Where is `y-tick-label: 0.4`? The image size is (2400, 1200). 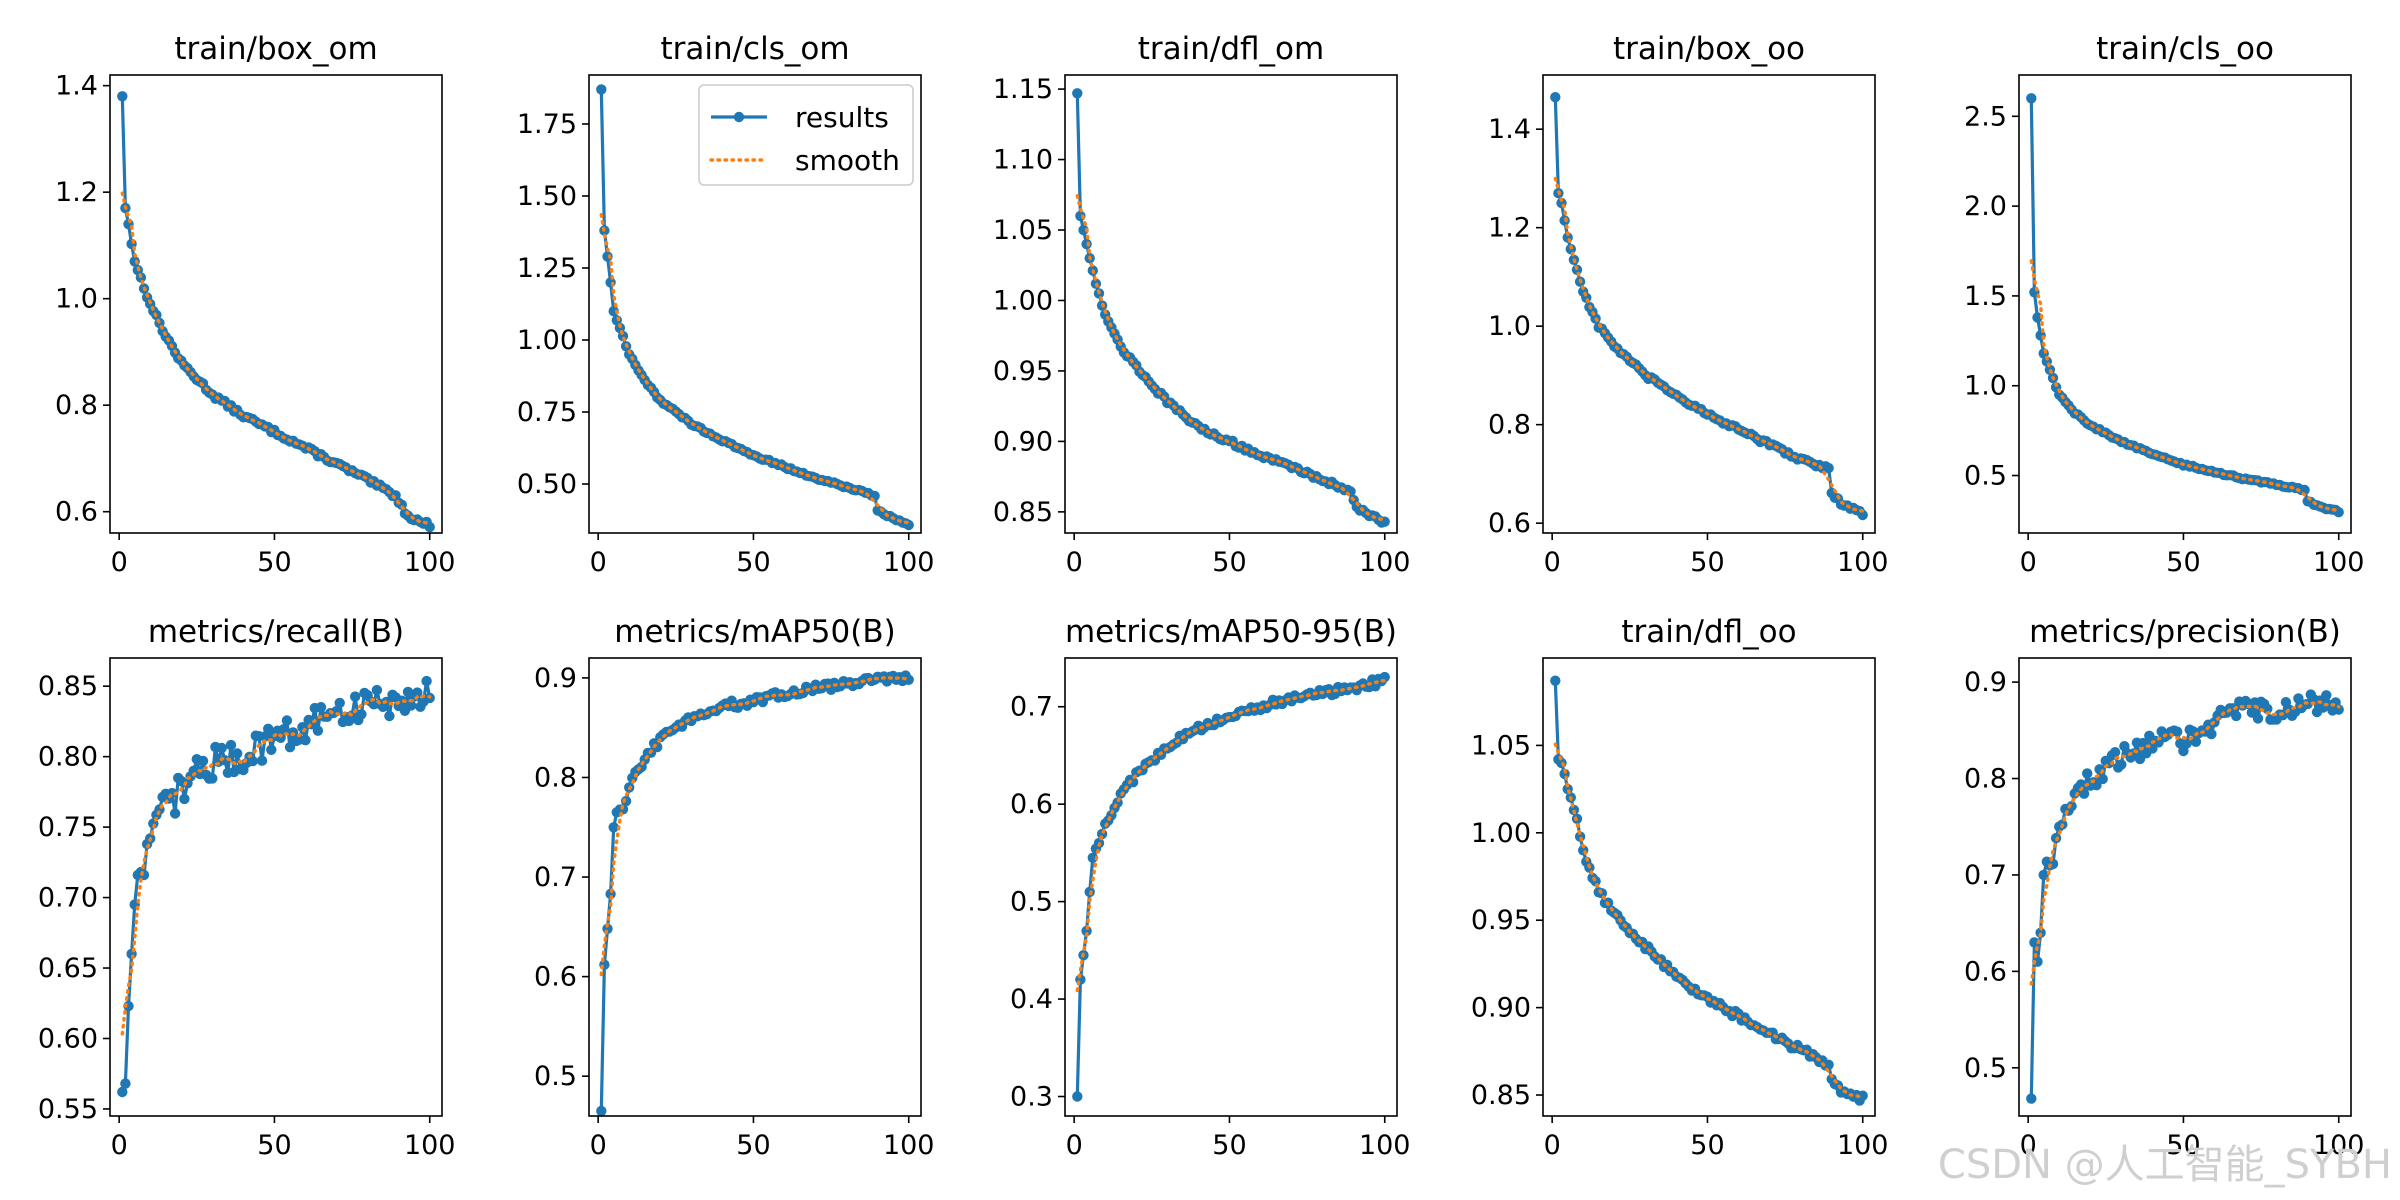
y-tick-label: 0.4 is located at coordinates (1031, 999).